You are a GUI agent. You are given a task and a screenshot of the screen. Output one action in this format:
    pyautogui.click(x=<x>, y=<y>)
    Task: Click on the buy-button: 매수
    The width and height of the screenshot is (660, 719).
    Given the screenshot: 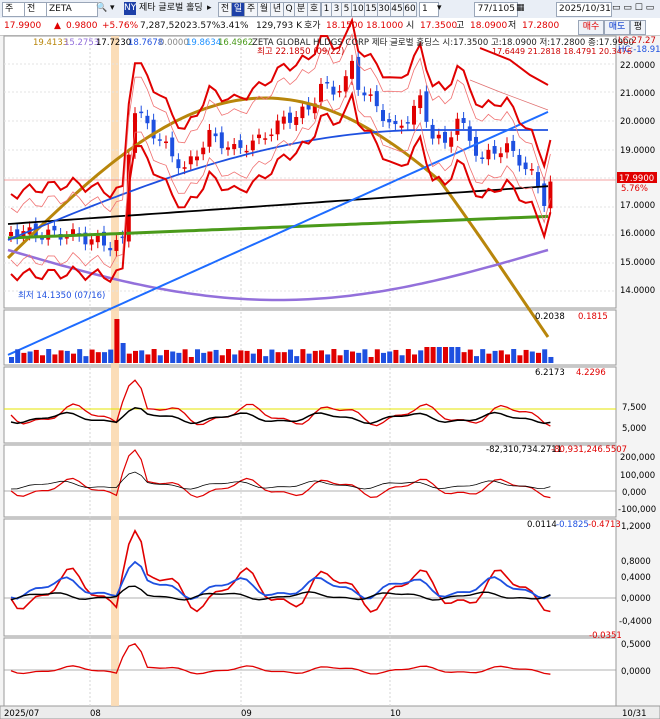 What is the action you would take?
    pyautogui.click(x=591, y=27)
    